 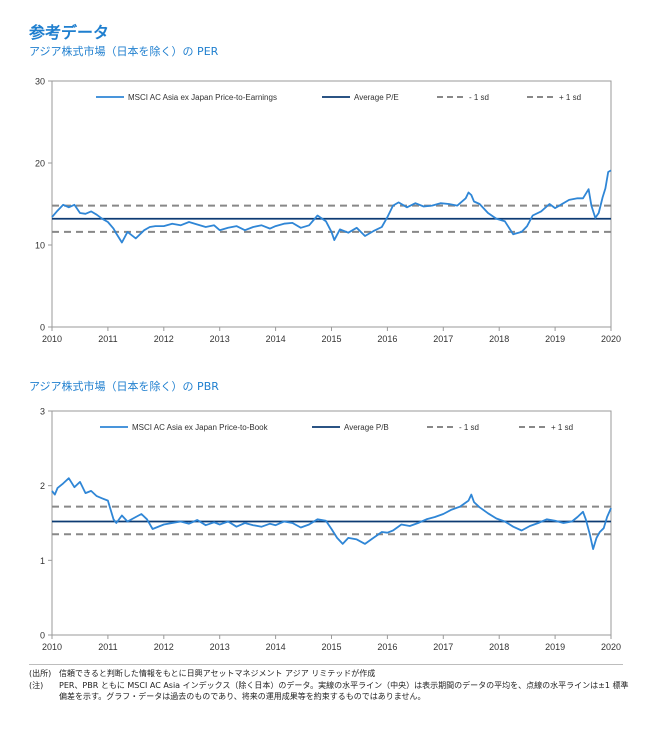 I want to click on pbr-x-tick-label: 2018, so click(x=499, y=646).